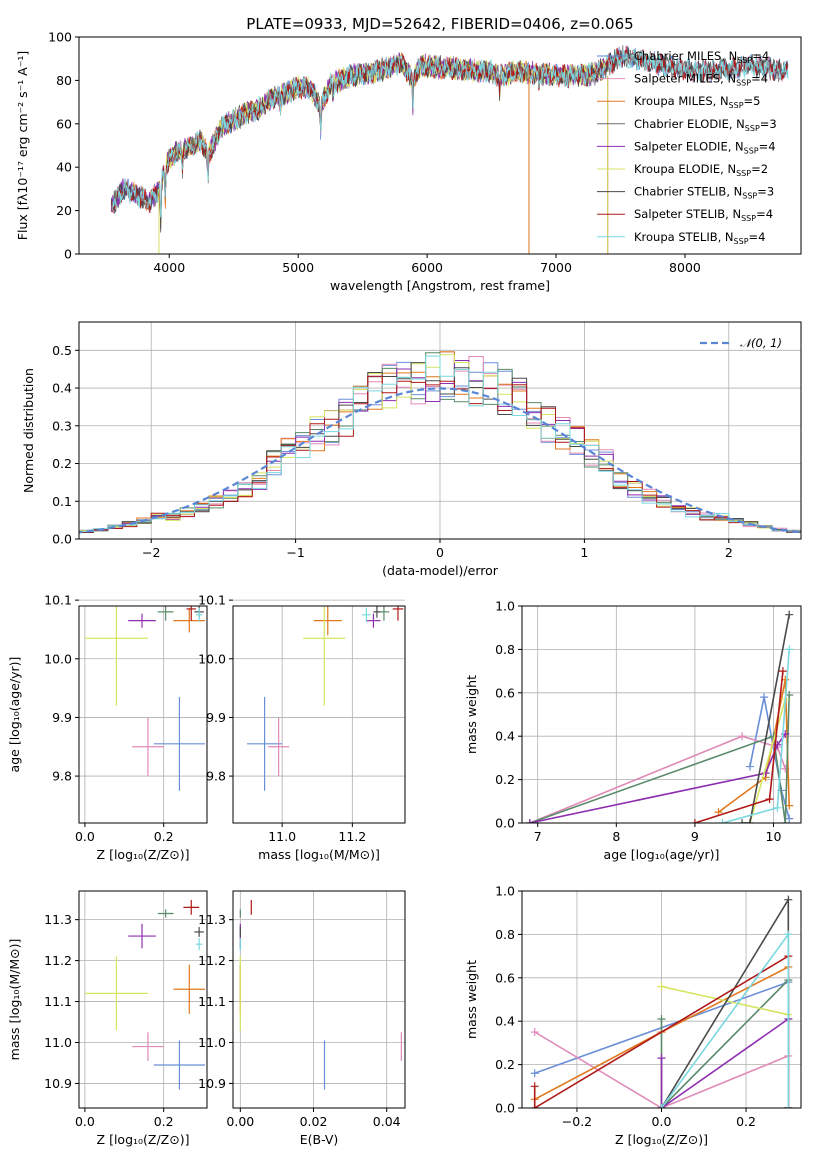 The image size is (819, 1170). Describe the element at coordinates (505, 891) in the screenshot. I see `y-tick-label: 1.0` at that location.